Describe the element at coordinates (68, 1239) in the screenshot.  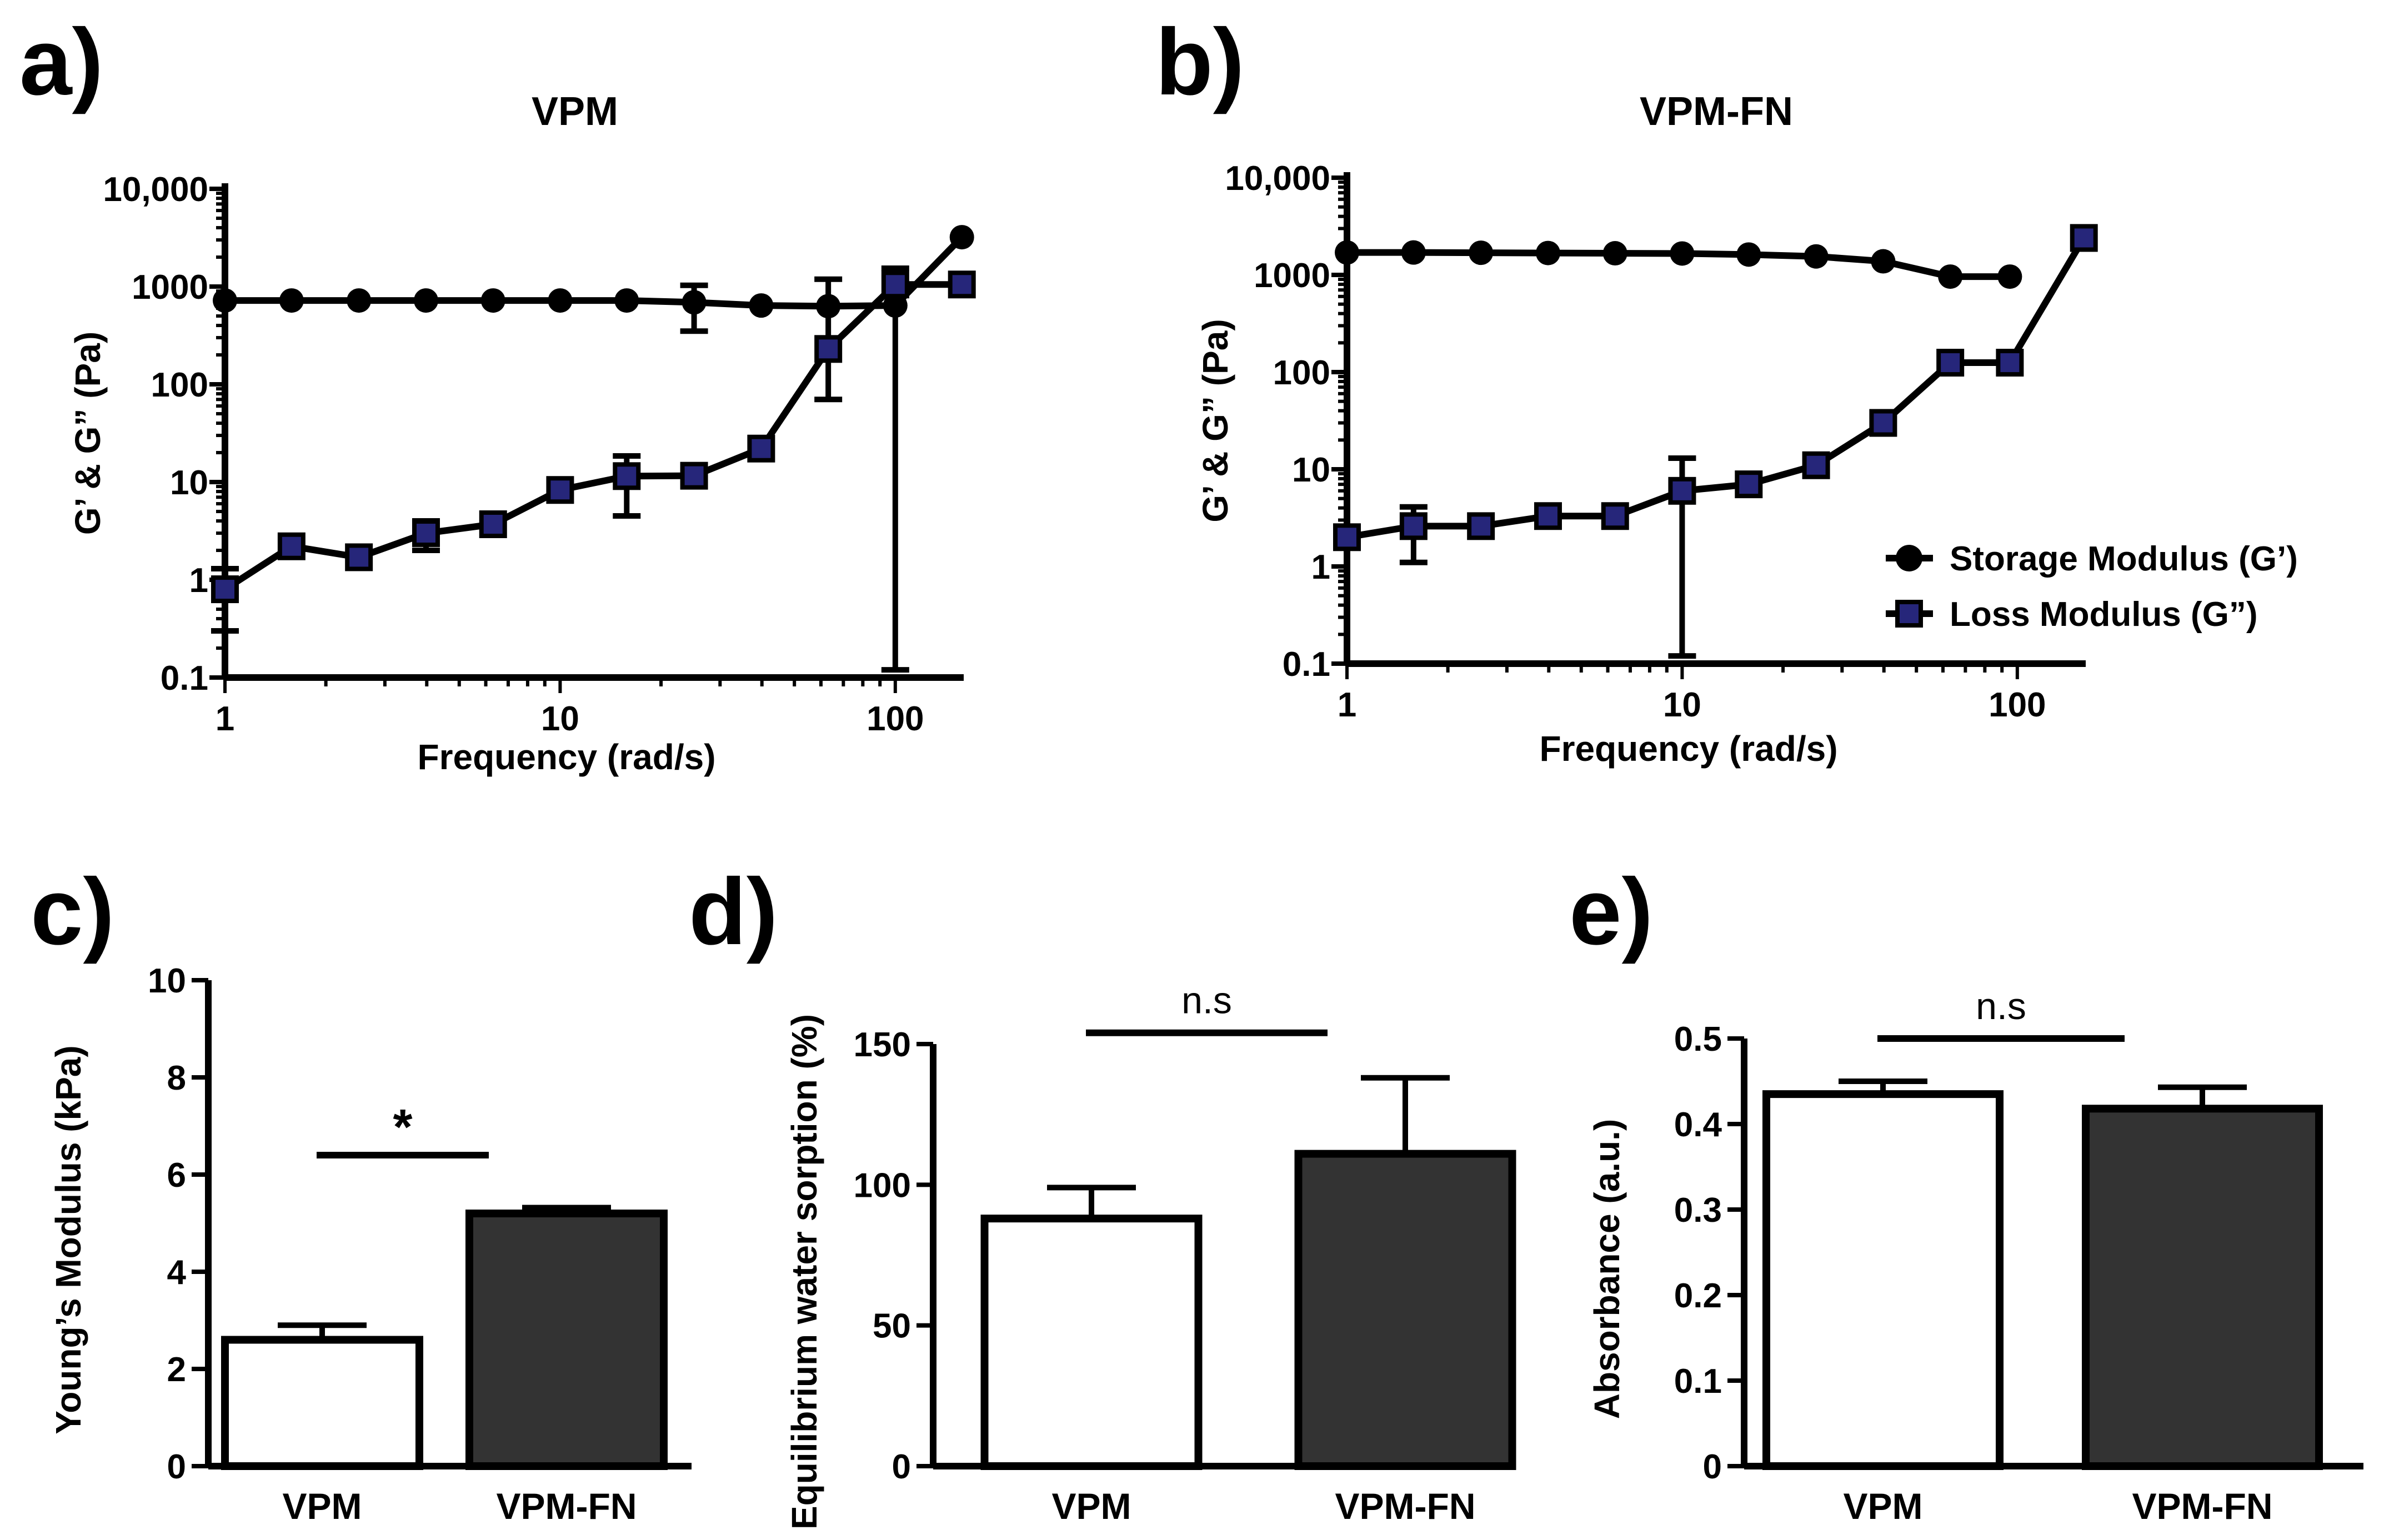
I see `y-axis-label: Young’s Modulus (kPa)` at that location.